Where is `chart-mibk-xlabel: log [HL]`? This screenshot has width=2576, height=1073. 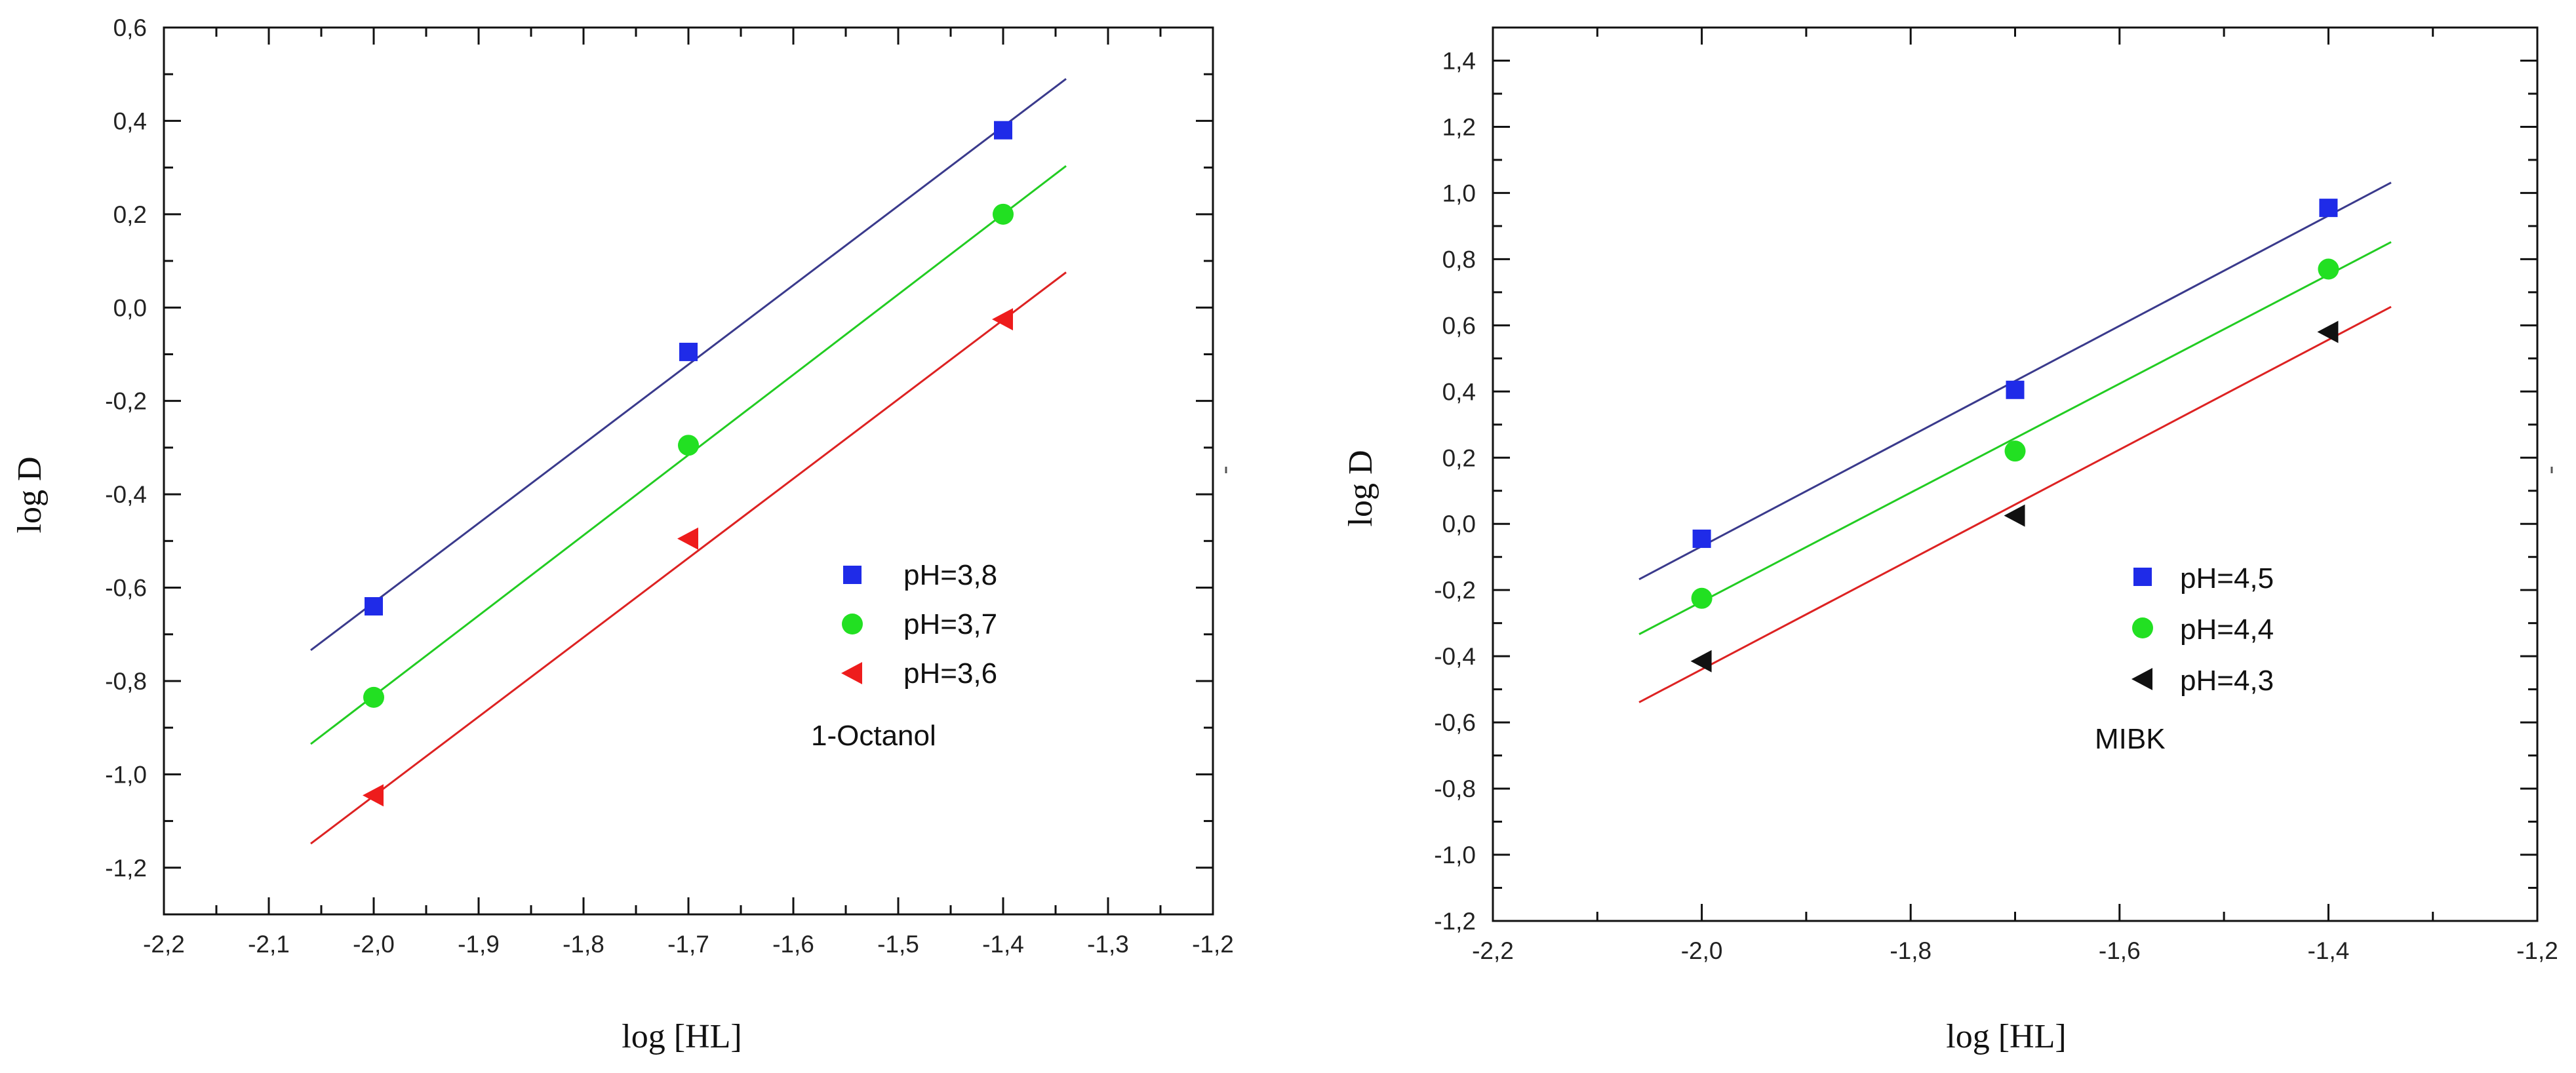 chart-mibk-xlabel: log [HL] is located at coordinates (2006, 1037).